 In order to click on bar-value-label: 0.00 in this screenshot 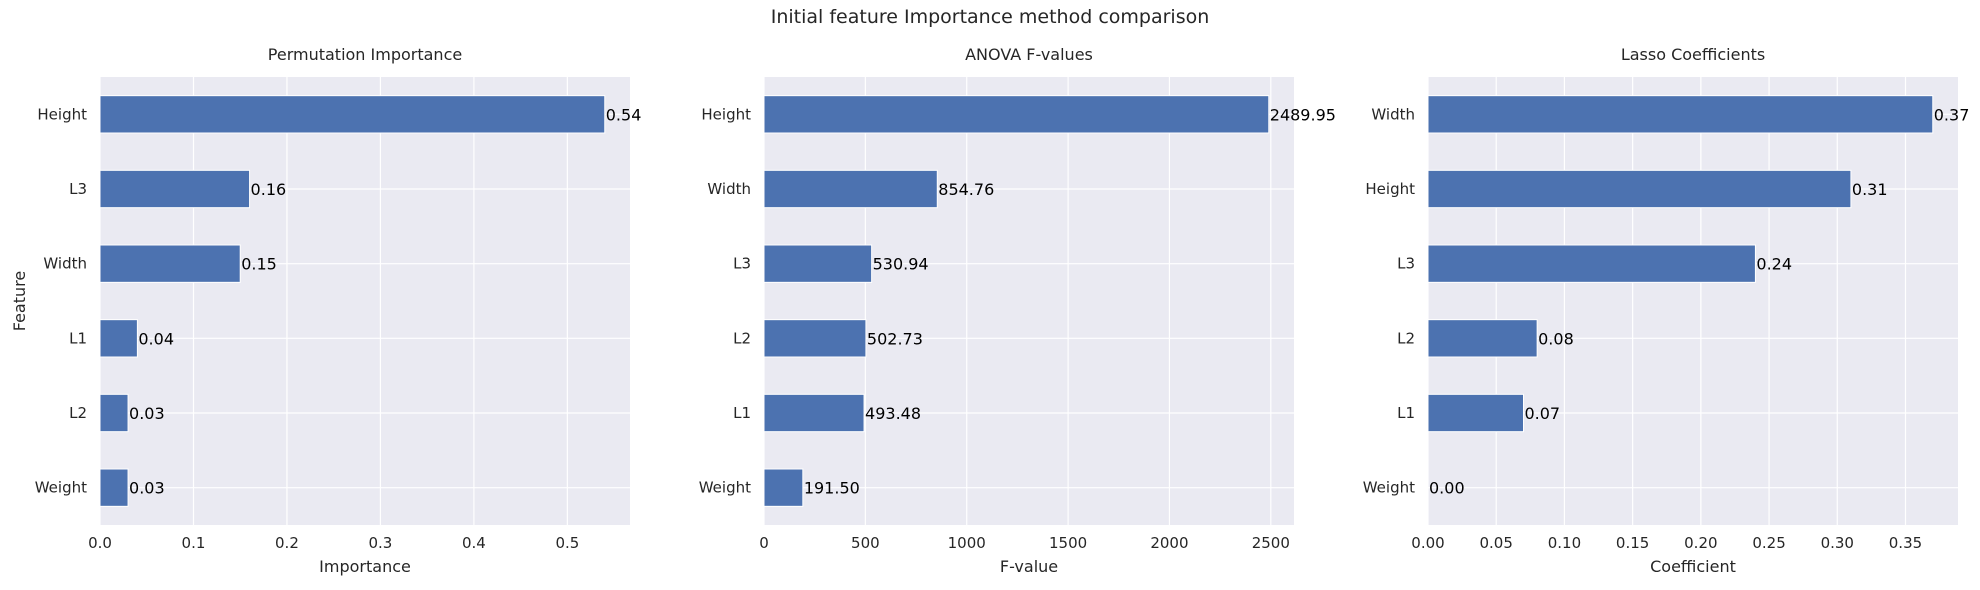, I will do `click(1447, 488)`.